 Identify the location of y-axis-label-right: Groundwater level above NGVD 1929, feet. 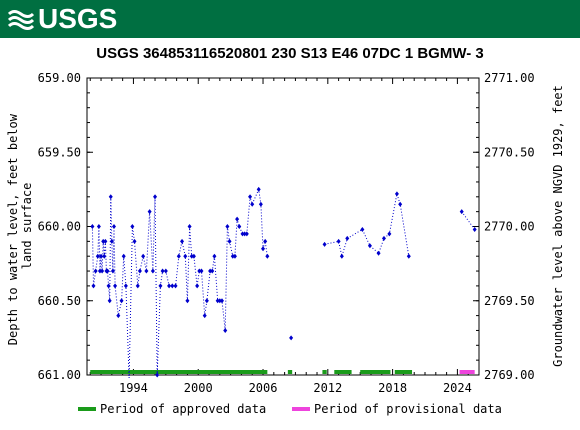
(558, 226).